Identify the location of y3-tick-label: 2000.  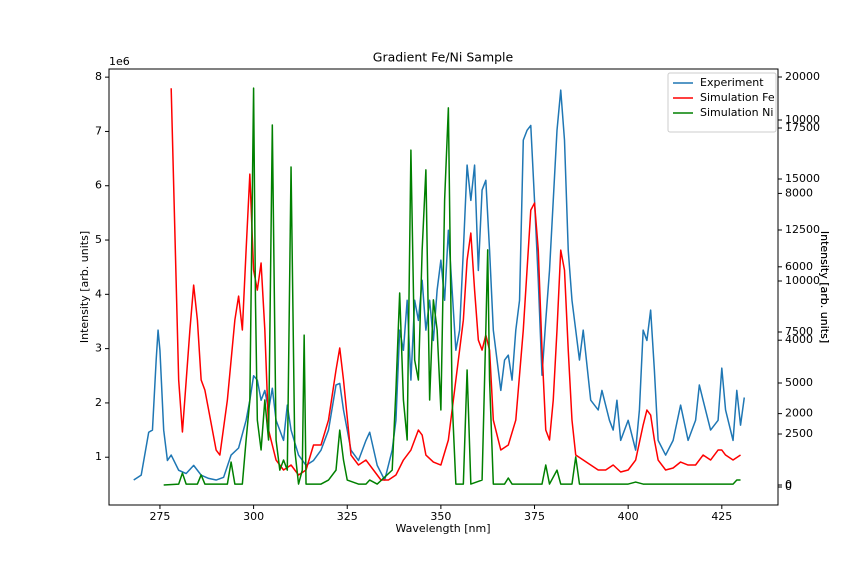
(799, 413).